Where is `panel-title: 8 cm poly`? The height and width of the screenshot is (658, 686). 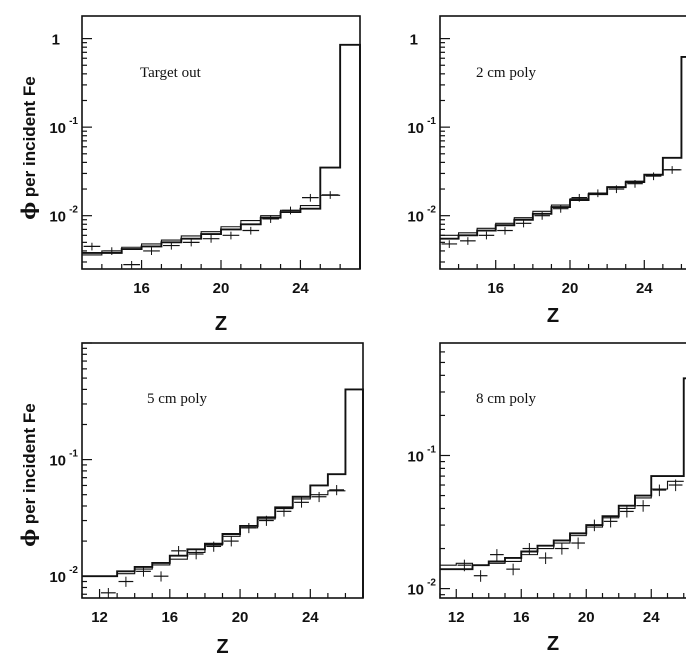 panel-title: 8 cm poly is located at coordinates (506, 399).